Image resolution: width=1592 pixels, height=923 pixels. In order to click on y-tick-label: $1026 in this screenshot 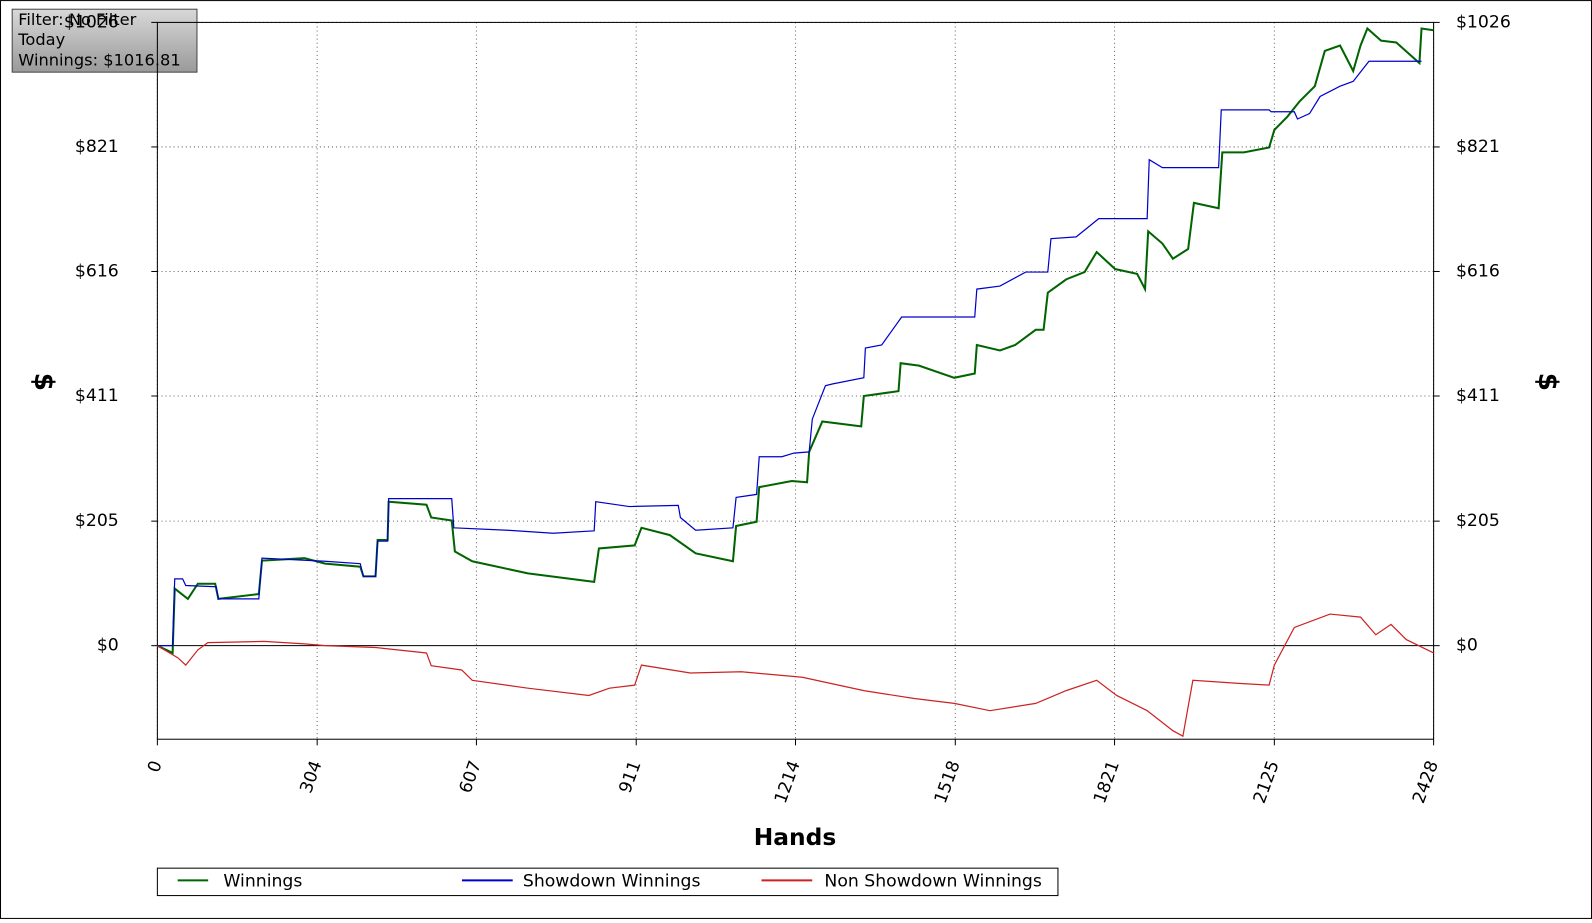, I will do `click(91, 22)`.